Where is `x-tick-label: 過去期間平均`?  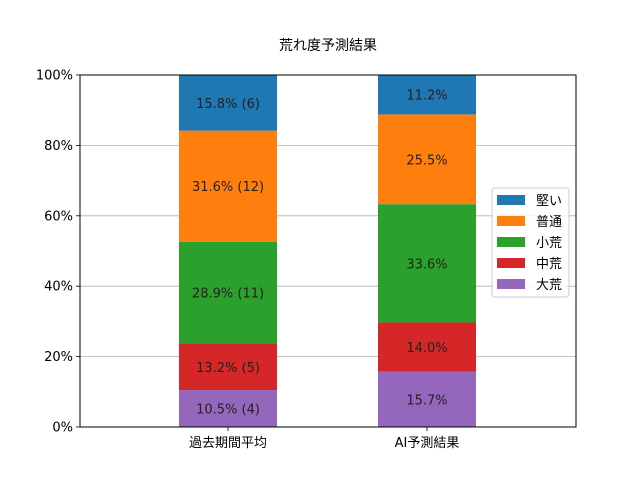
x-tick-label: 過去期間平均 is located at coordinates (228, 443).